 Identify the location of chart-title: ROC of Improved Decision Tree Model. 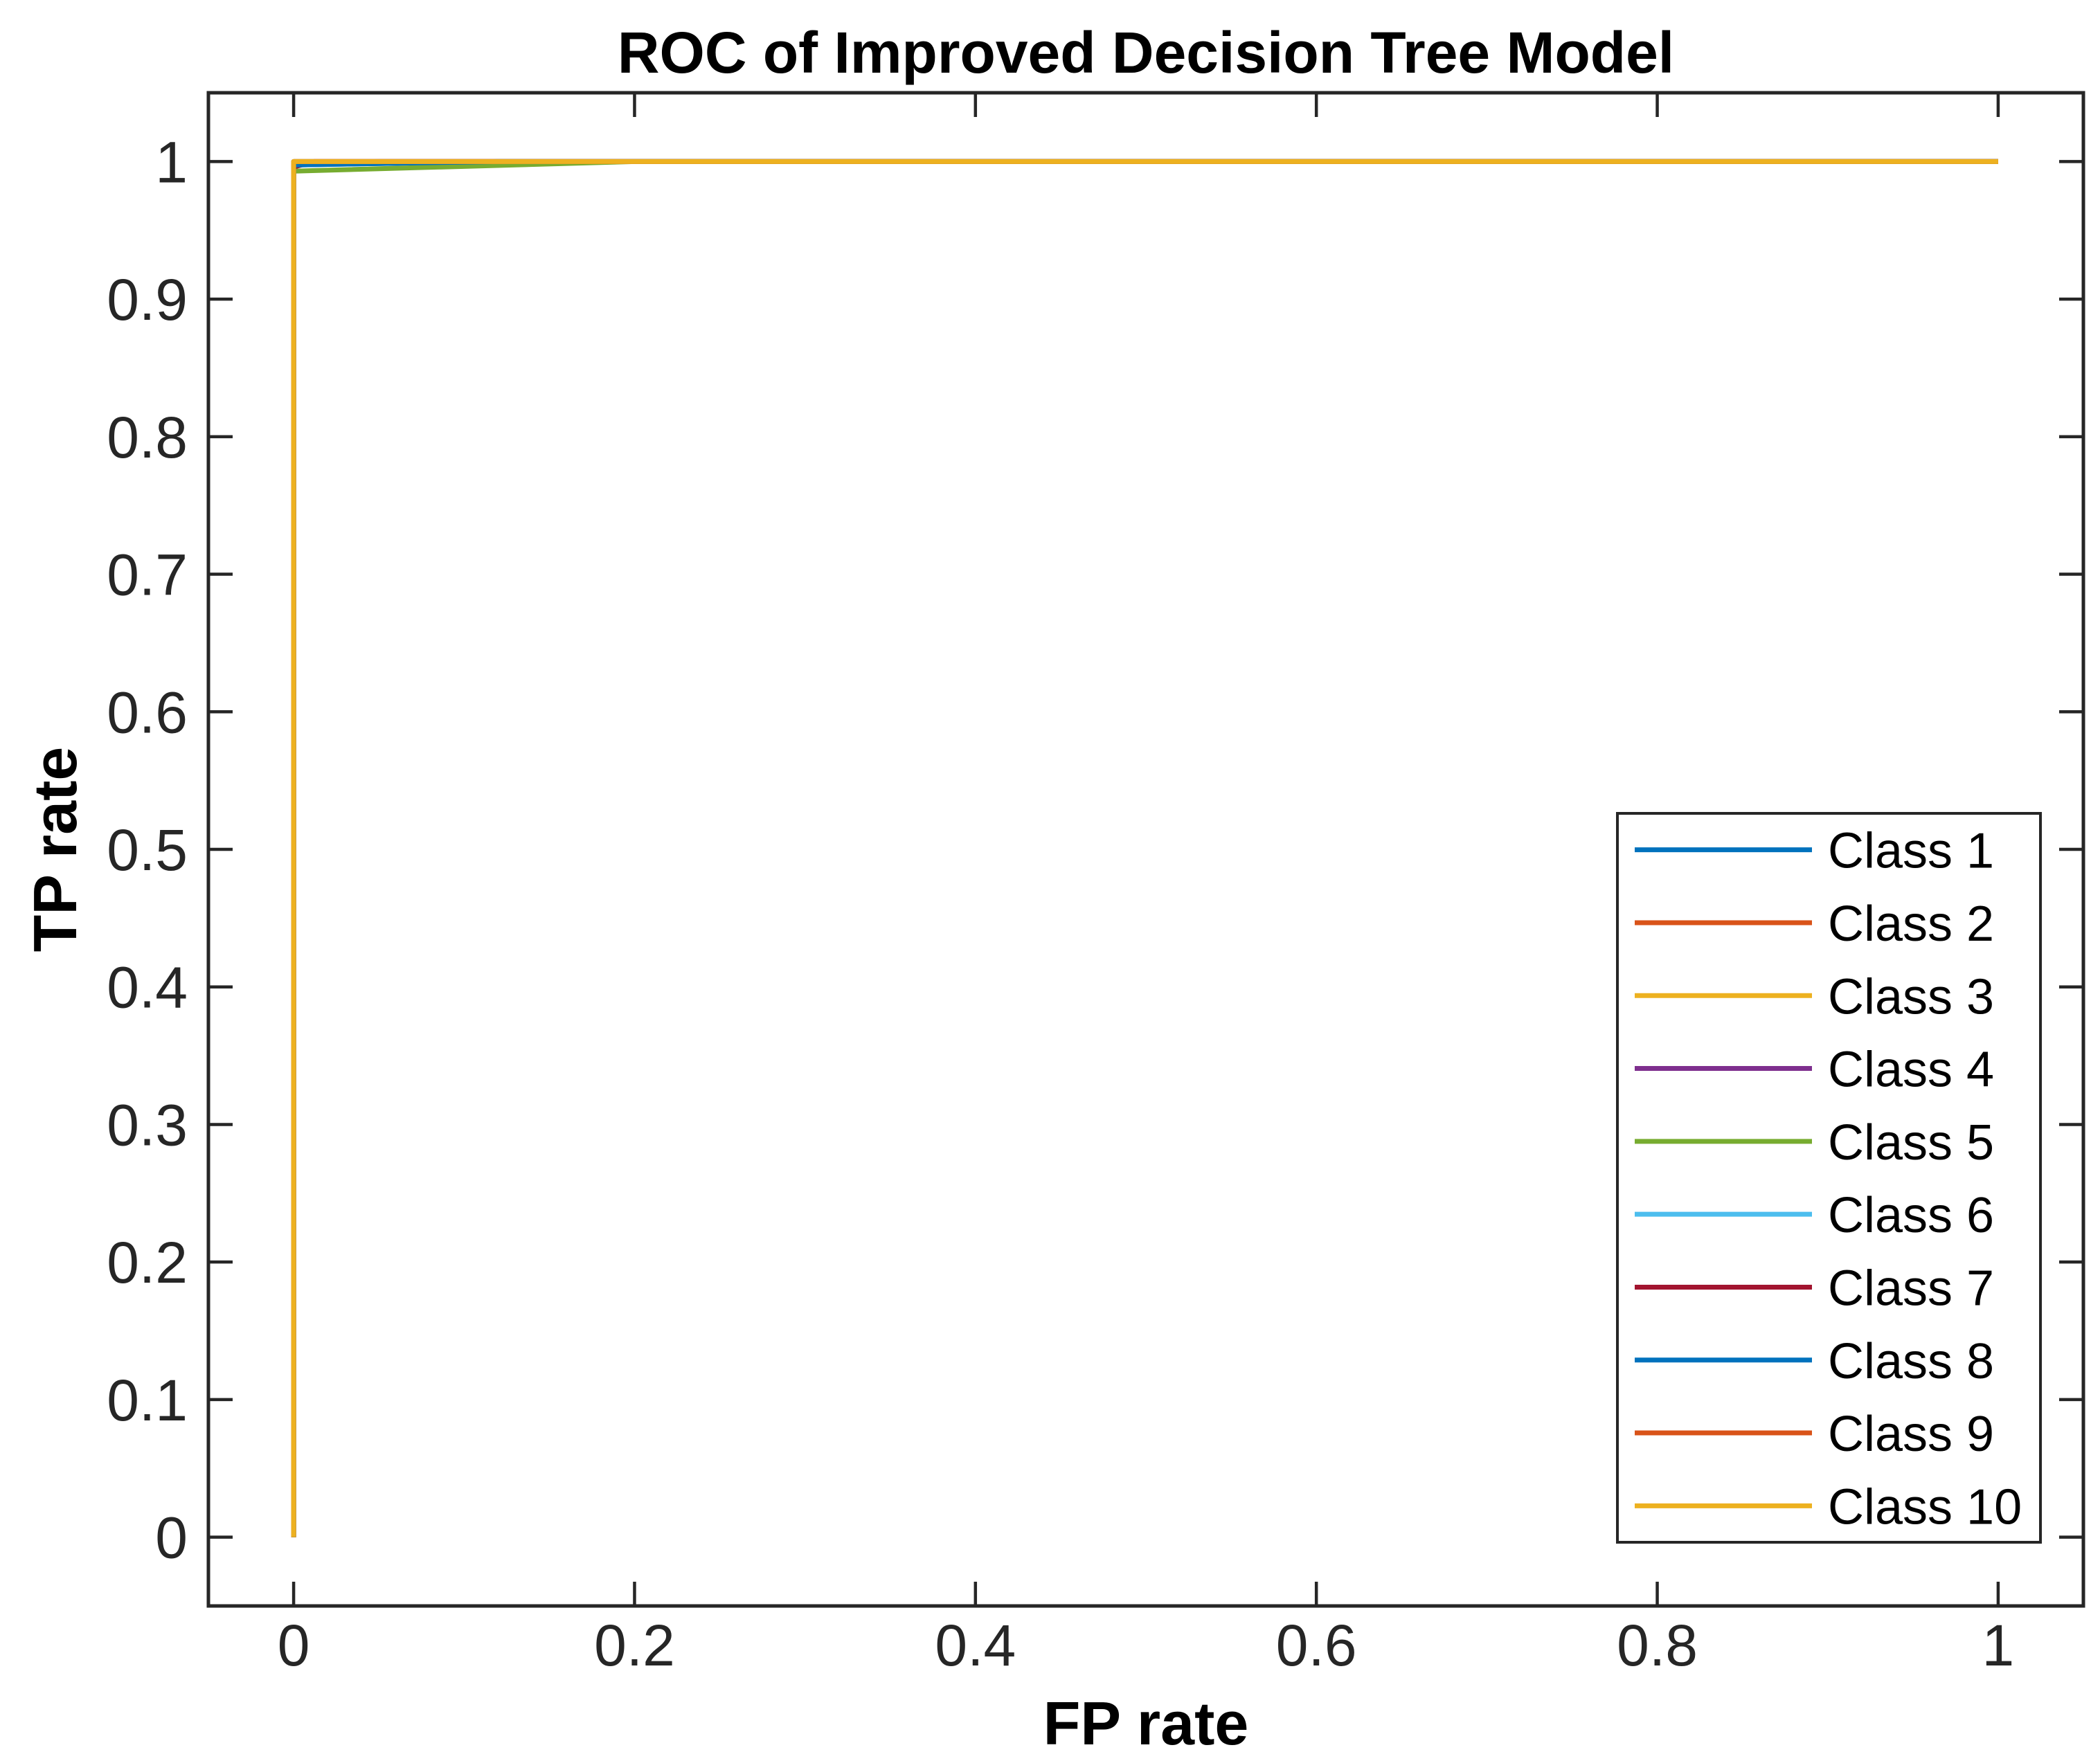
(1146, 53).